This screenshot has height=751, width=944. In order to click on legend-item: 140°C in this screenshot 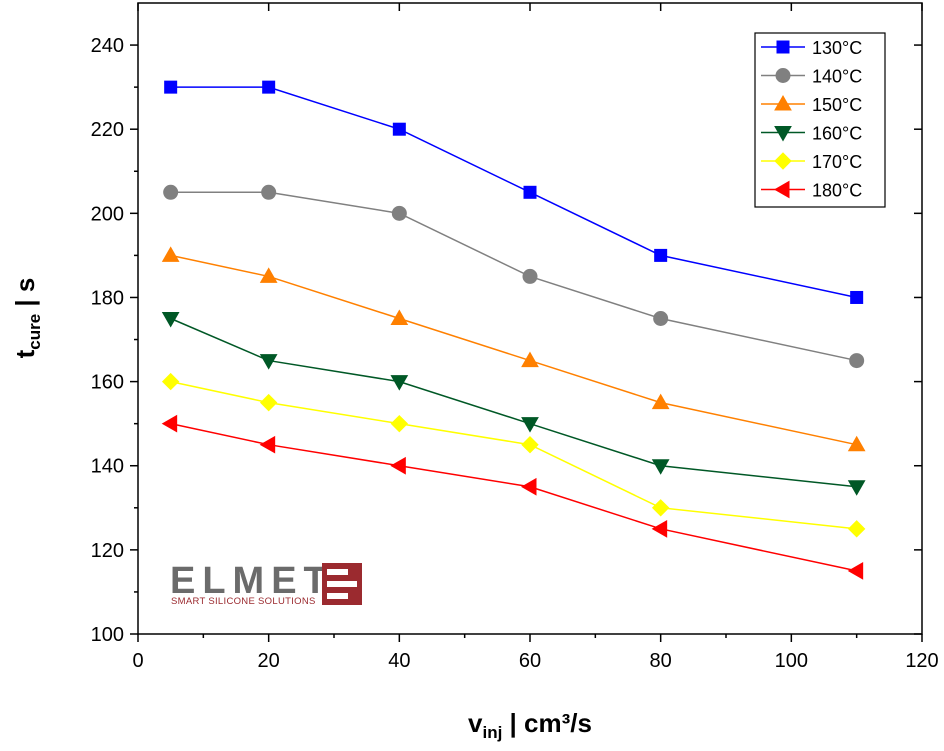, I will do `click(811, 77)`.